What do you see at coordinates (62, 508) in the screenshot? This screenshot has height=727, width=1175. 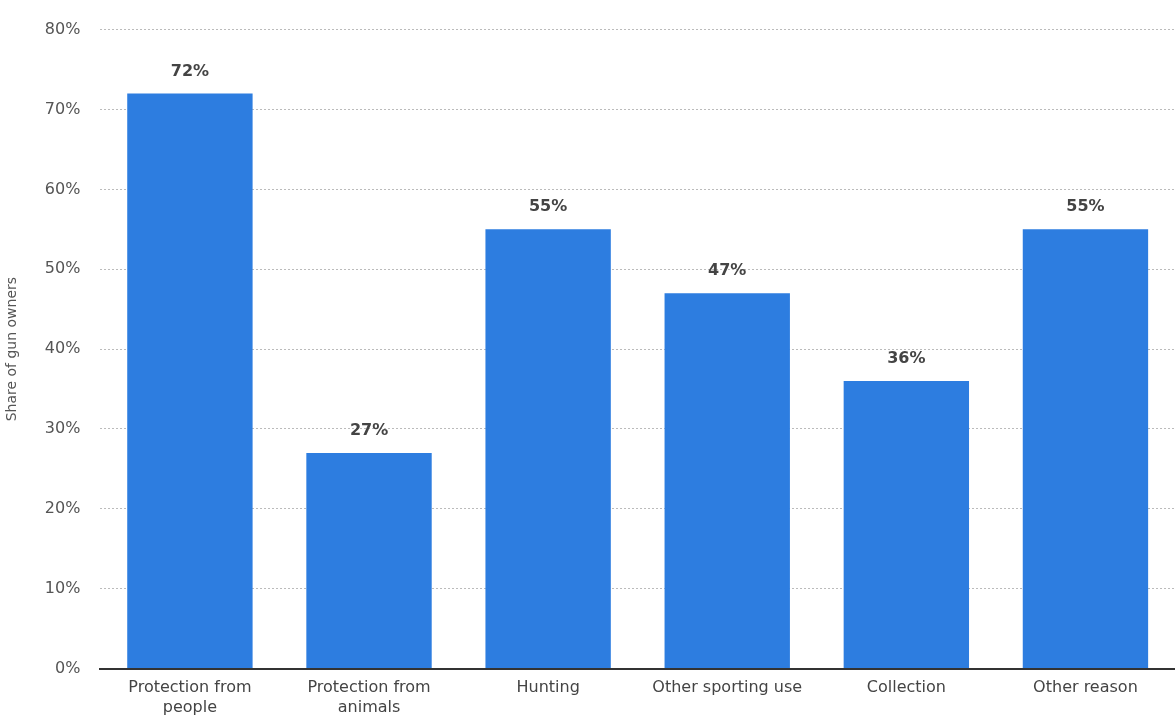 I see `y-tick-label: 20%` at bounding box center [62, 508].